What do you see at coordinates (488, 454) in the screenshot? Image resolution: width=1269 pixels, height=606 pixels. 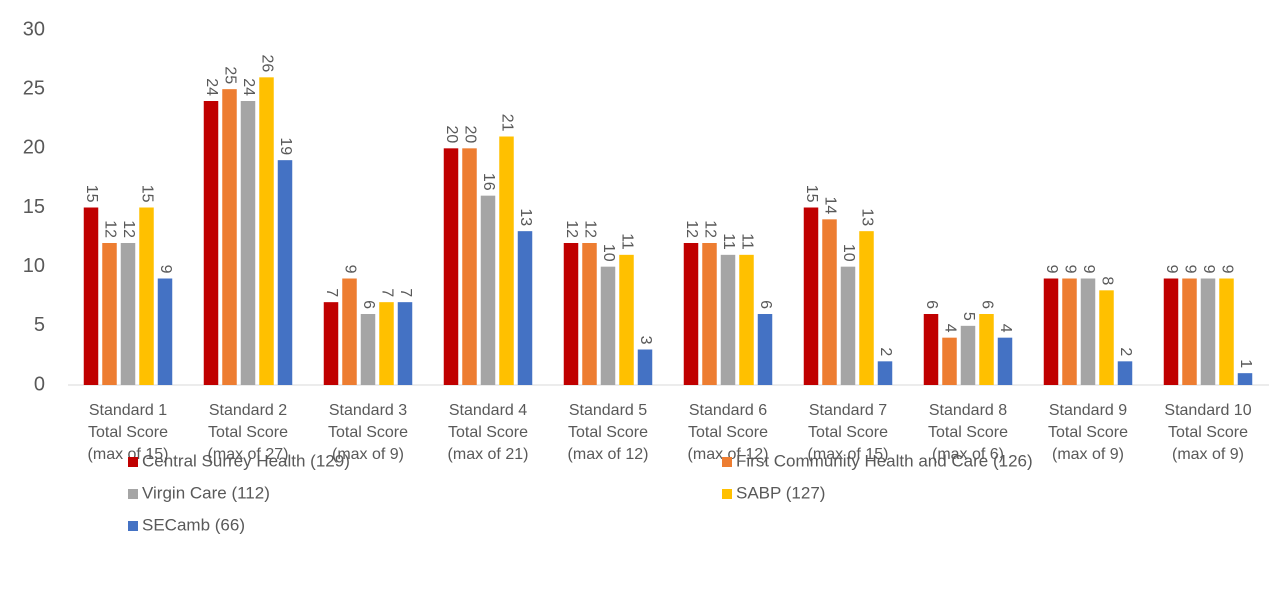 I see `x-tick-label: (max of 21)` at bounding box center [488, 454].